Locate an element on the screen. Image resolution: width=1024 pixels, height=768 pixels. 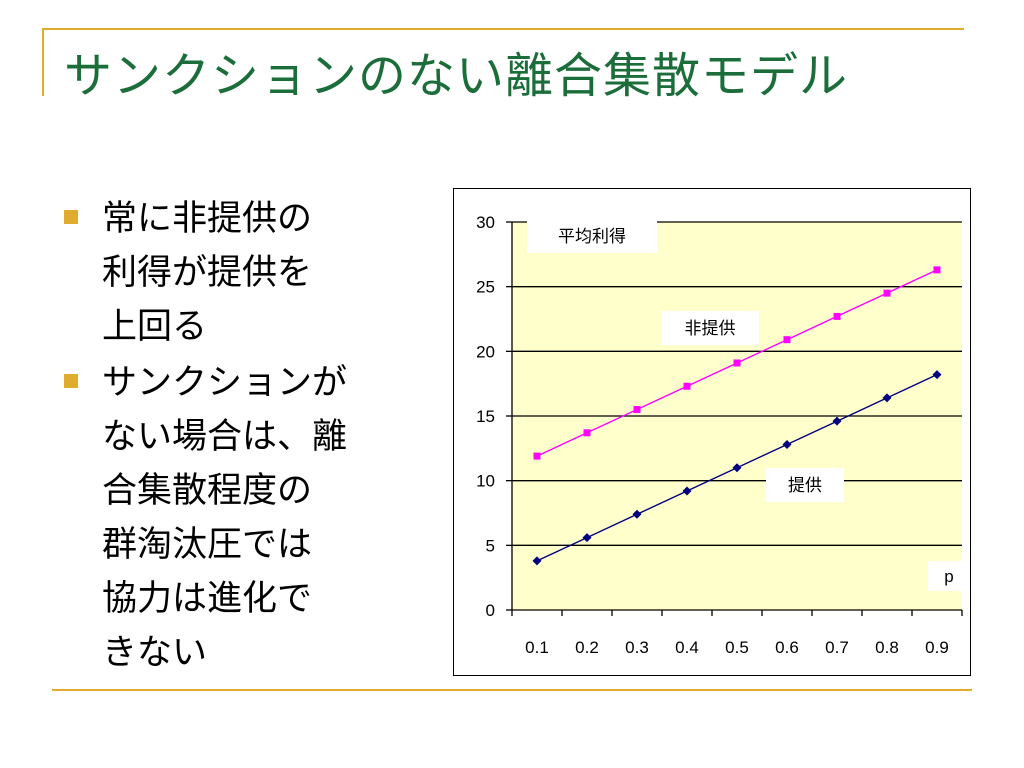
series-label-nonprovide: 非提供 is located at coordinates (710, 328).